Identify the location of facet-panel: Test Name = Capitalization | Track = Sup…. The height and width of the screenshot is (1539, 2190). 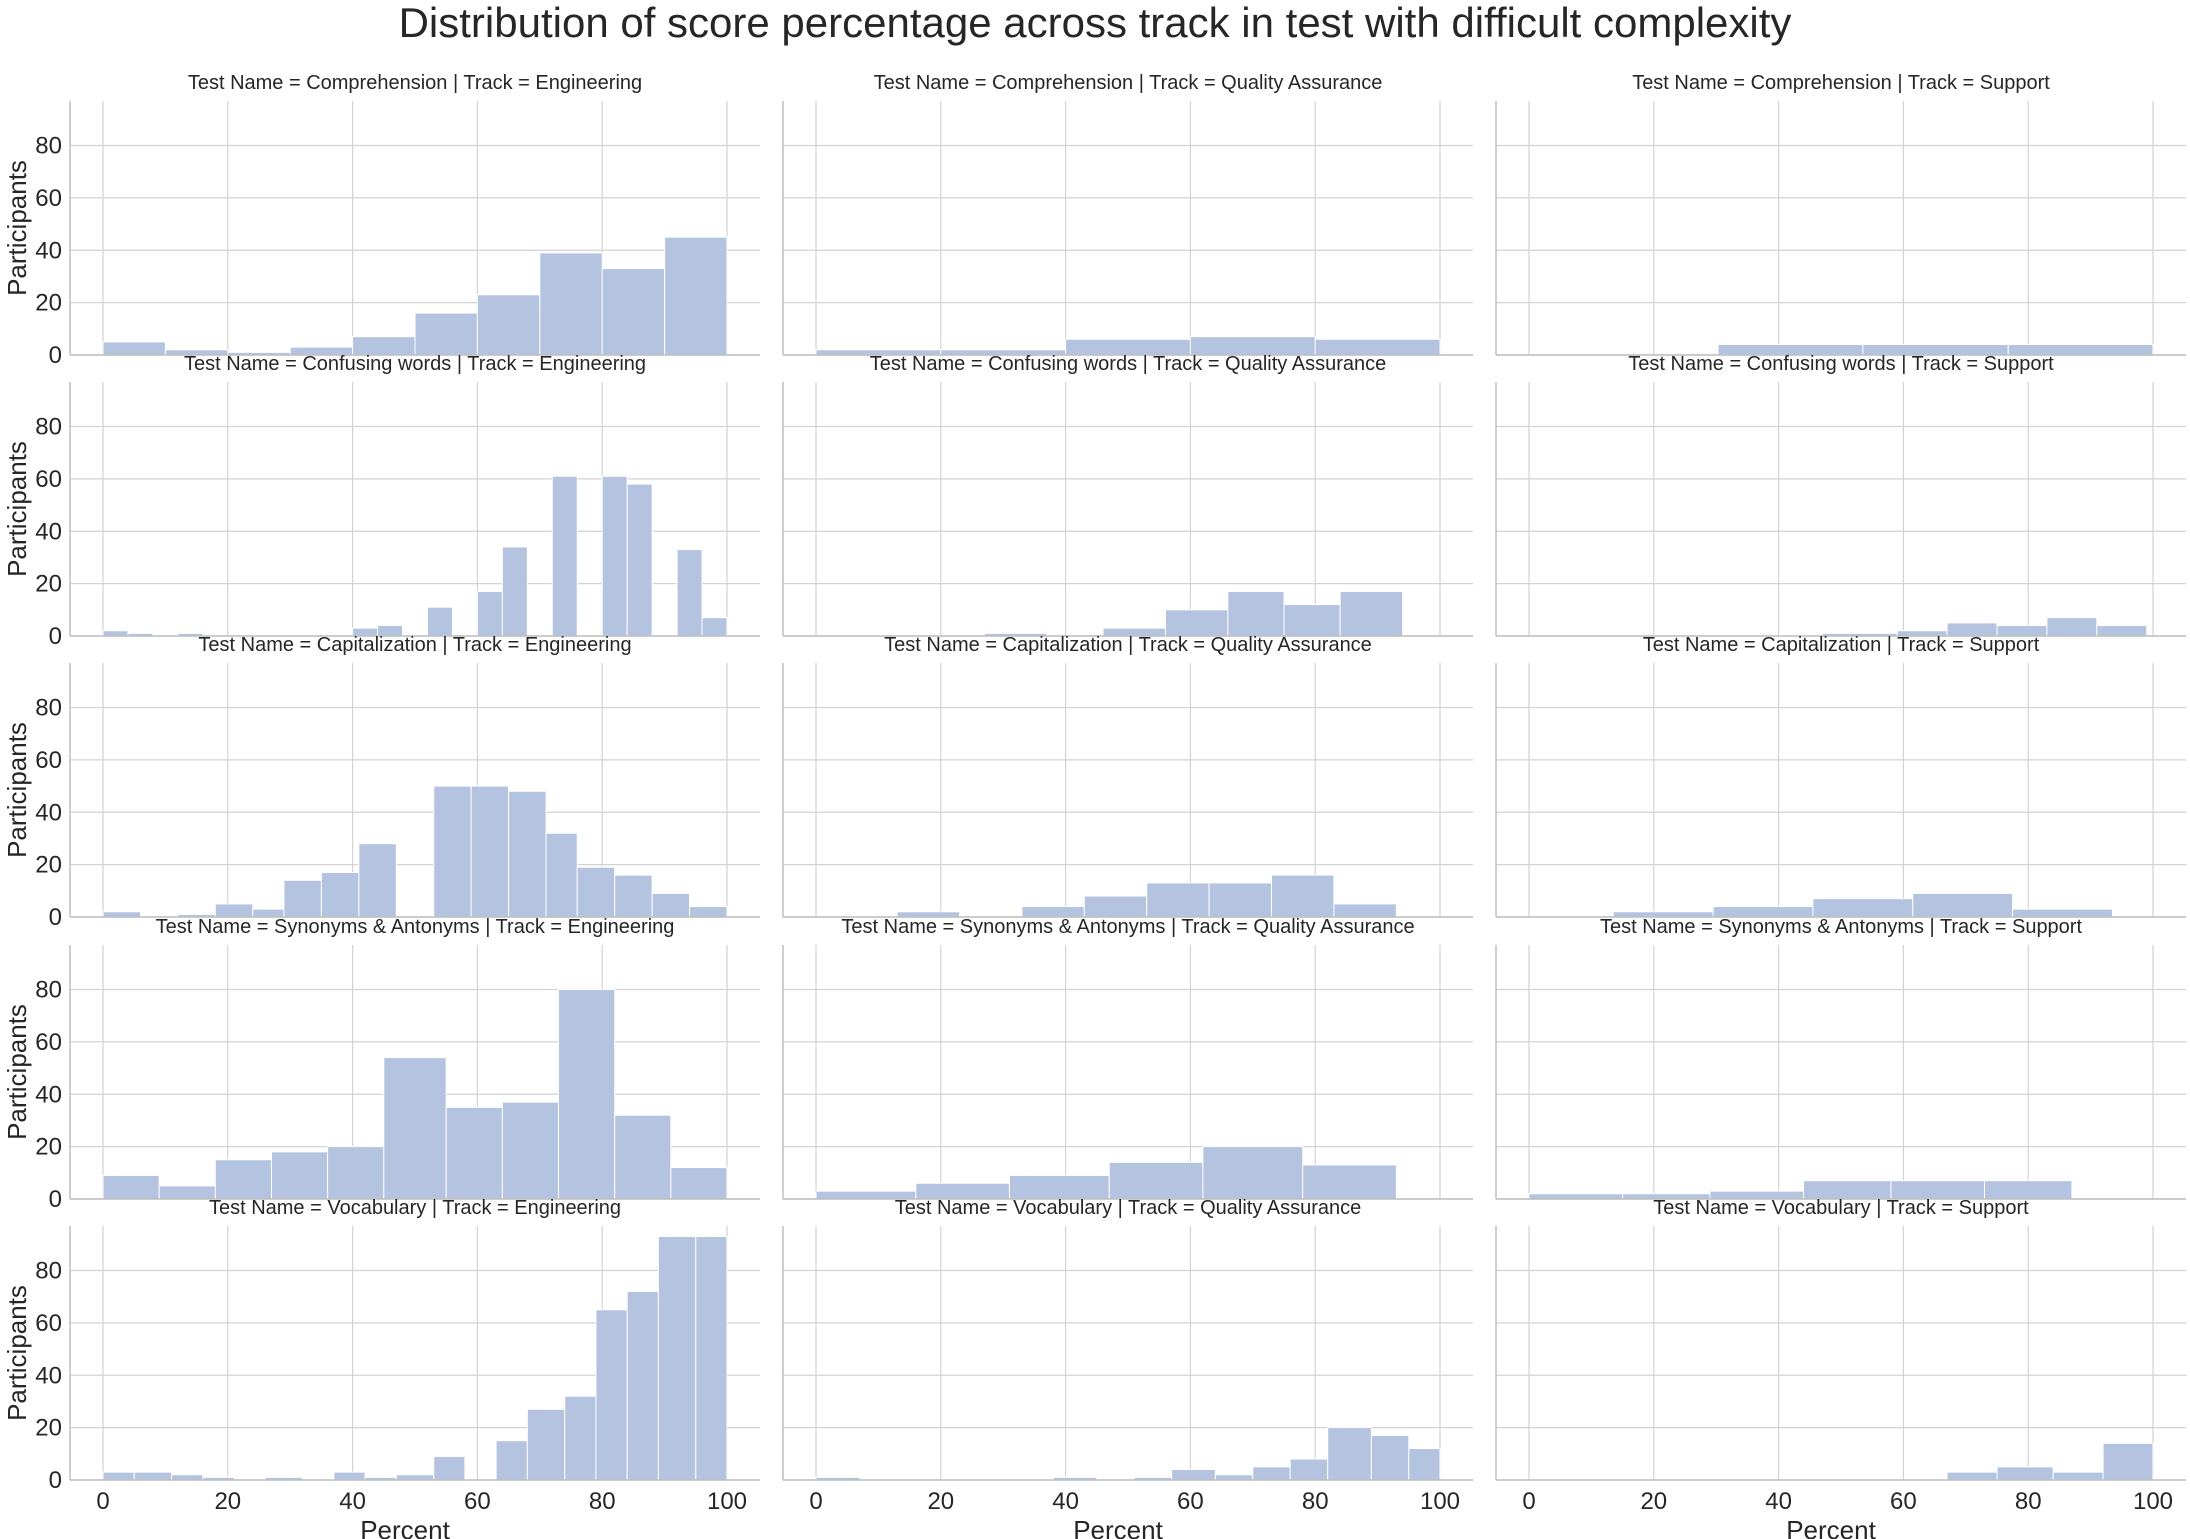
(1840, 776).